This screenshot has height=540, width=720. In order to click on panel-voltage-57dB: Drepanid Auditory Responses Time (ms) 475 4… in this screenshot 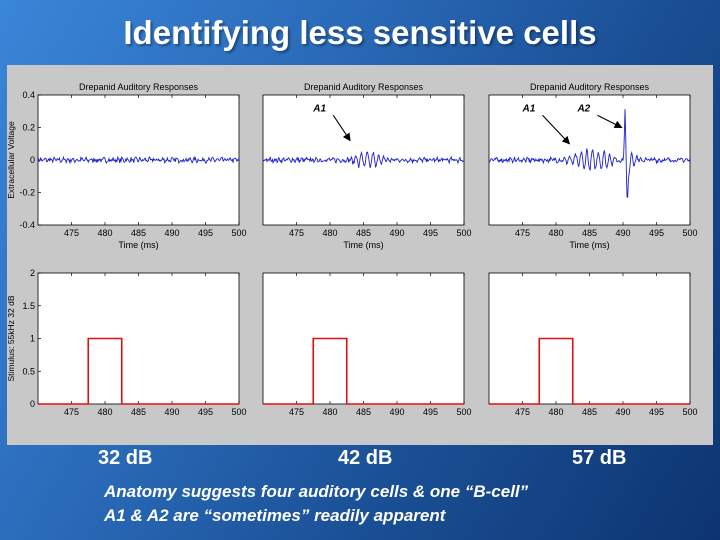, I will do `click(593, 166)`.